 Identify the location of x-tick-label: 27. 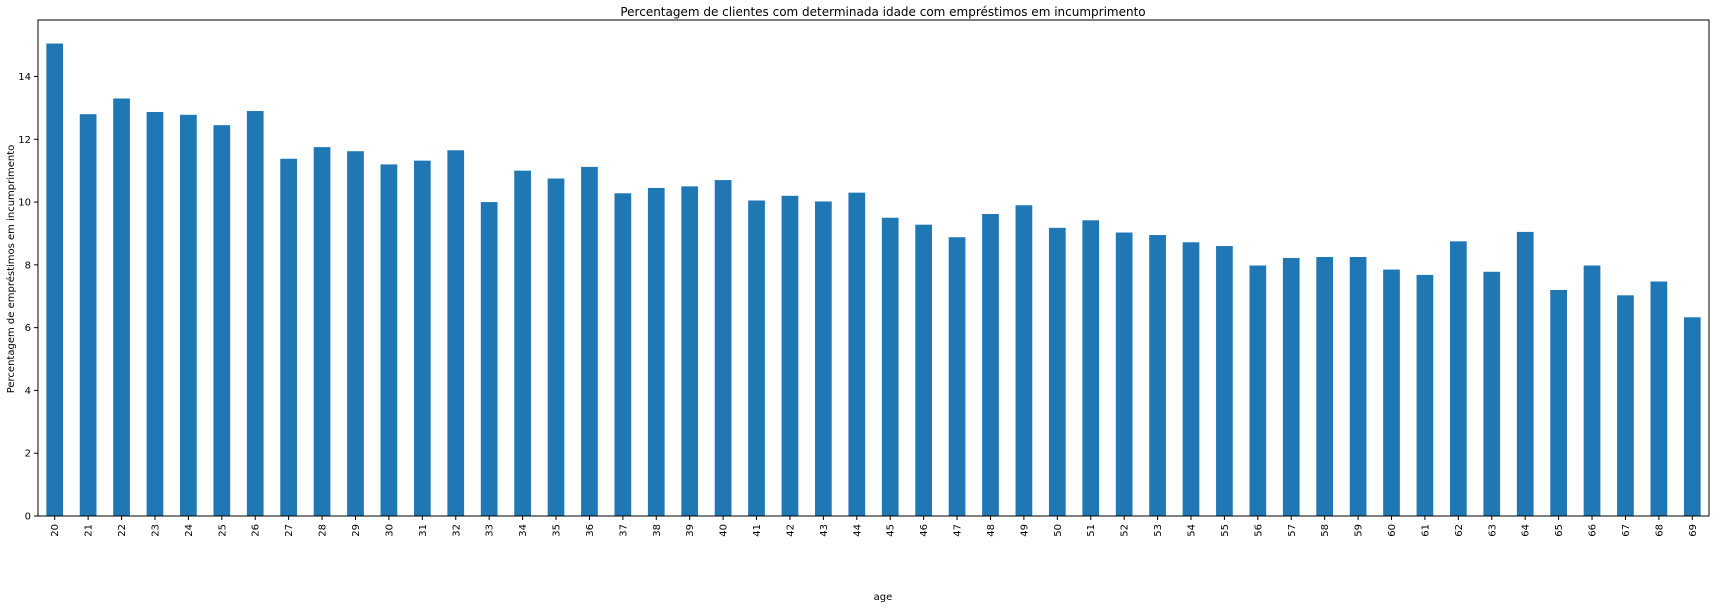
(289, 530).